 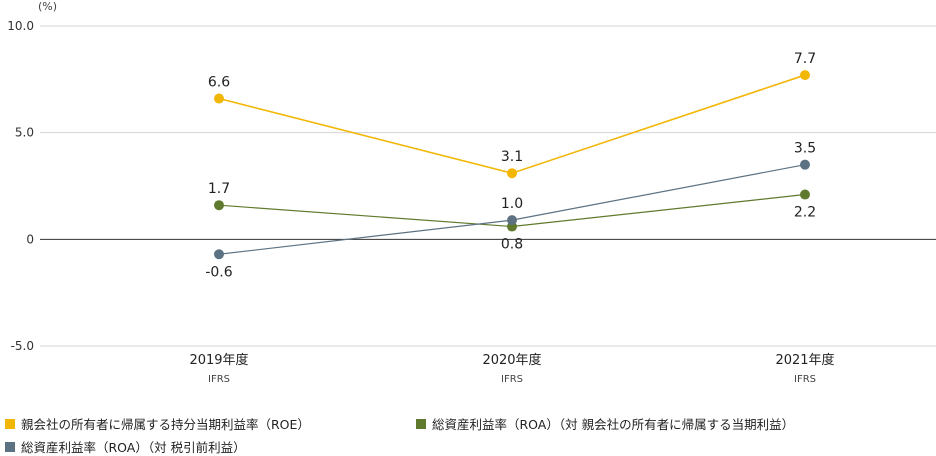 I want to click on data-label: 2.2, so click(x=805, y=213).